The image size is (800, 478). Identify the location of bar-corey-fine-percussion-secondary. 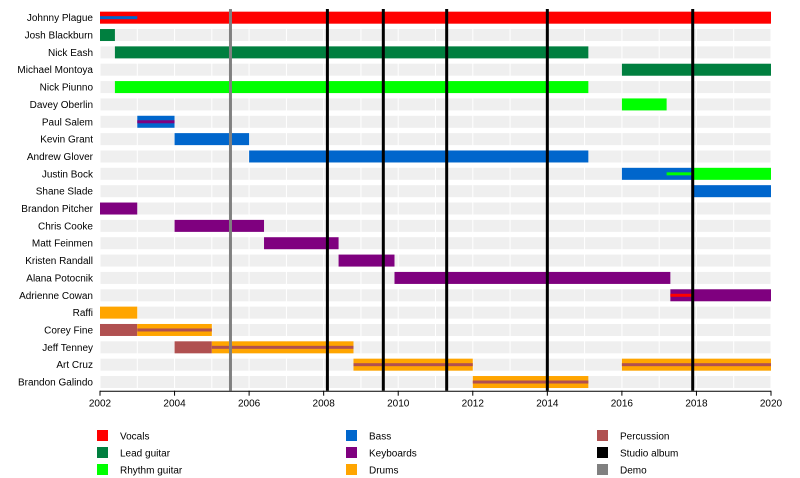
(174, 330).